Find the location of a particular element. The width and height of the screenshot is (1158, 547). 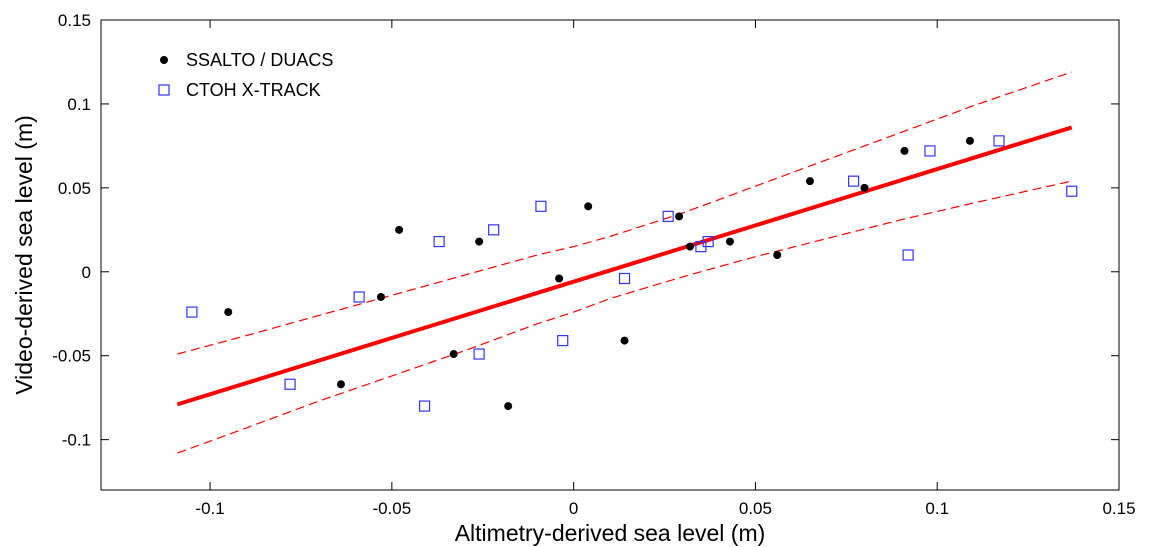

y-tick-label: -0.1 is located at coordinates (76, 440).